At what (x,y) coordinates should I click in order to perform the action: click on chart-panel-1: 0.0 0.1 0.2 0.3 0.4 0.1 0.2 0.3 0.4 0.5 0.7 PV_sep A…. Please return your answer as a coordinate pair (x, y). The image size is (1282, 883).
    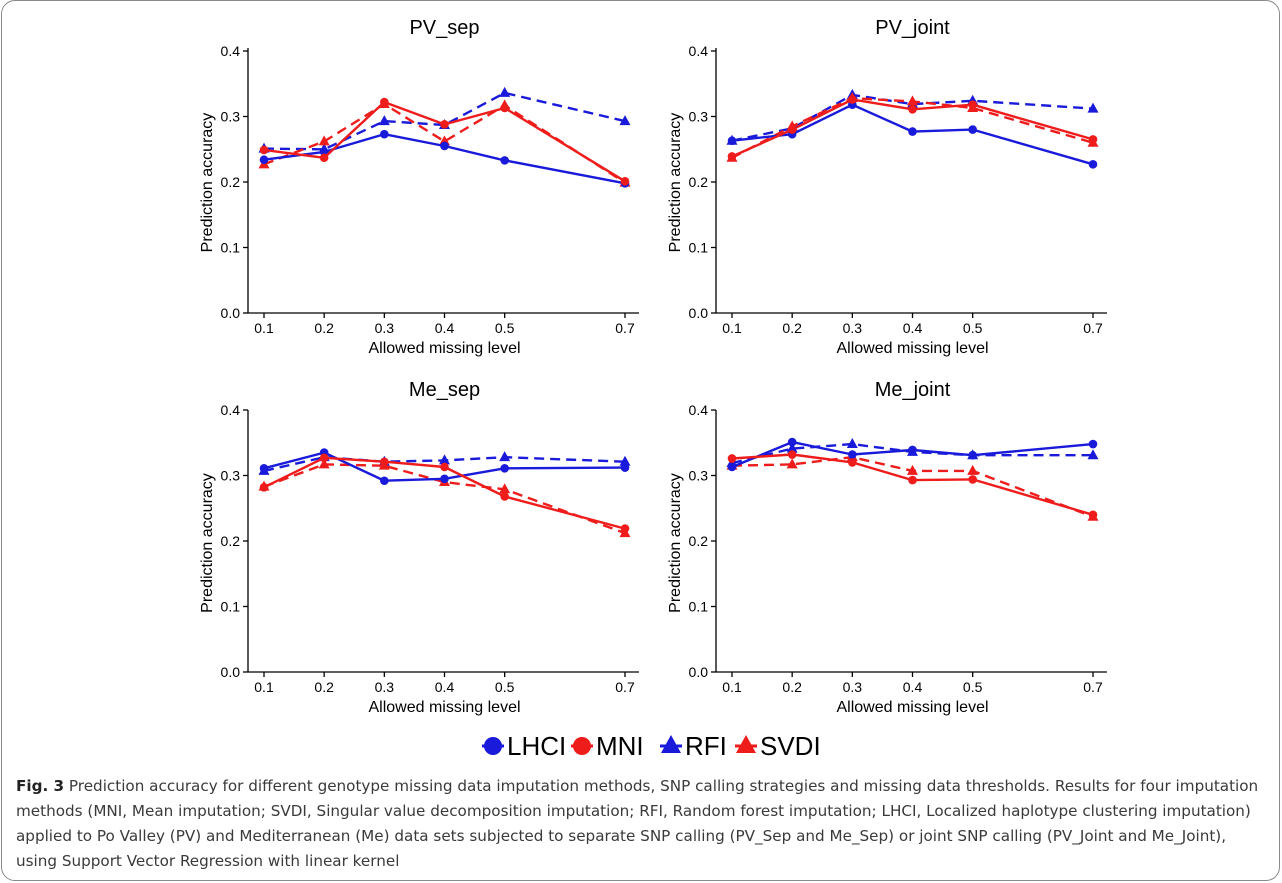
    Looking at the image, I should click on (419, 187).